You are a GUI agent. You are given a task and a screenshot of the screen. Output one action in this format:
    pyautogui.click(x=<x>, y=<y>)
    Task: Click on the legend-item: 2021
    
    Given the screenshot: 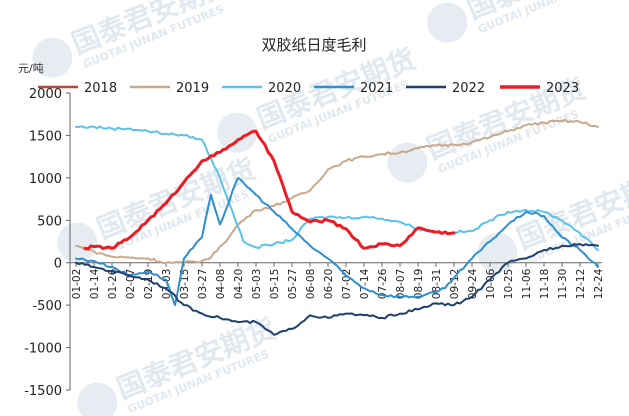 What is the action you would take?
    pyautogui.click(x=353, y=88)
    